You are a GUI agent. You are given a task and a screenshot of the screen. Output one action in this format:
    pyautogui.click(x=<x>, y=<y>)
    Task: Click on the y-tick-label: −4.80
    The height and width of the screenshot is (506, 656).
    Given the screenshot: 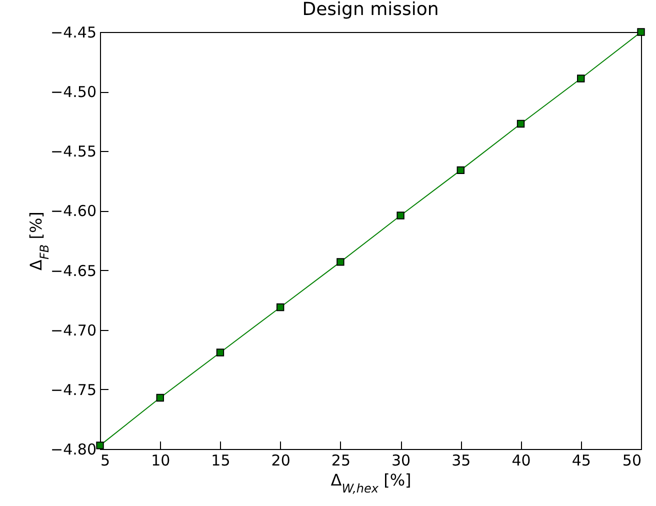 What is the action you would take?
    pyautogui.click(x=73, y=449)
    